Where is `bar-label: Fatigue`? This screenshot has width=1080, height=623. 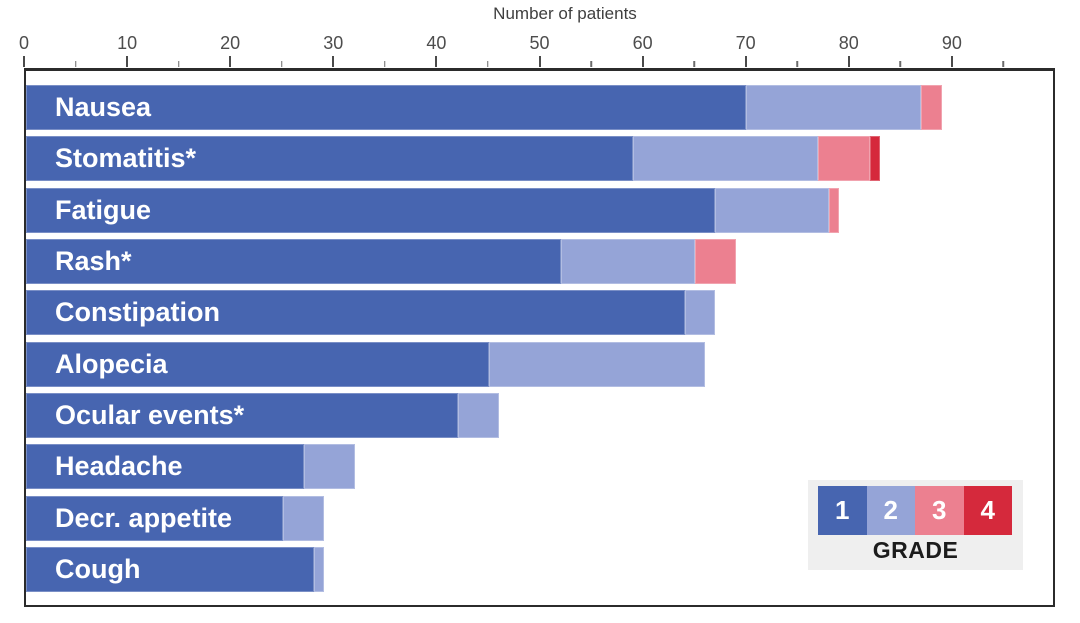 bar-label: Fatigue is located at coordinates (103, 209).